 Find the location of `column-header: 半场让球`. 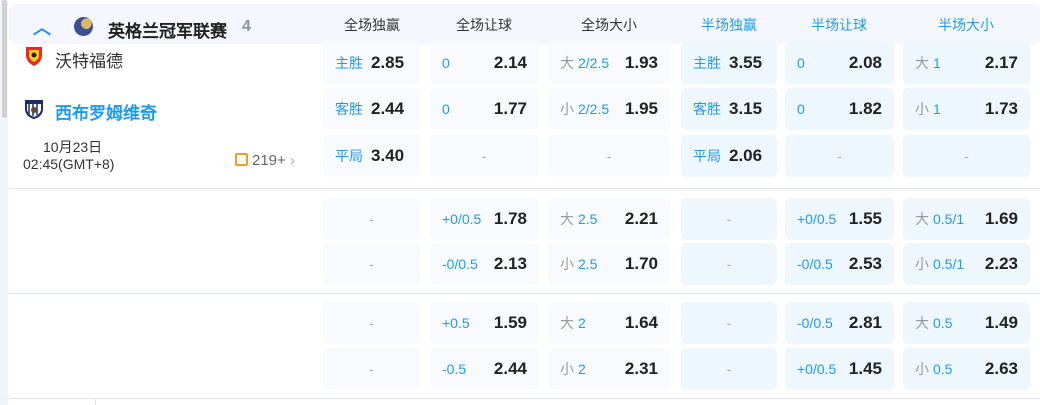

column-header: 半场让球 is located at coordinates (839, 25).